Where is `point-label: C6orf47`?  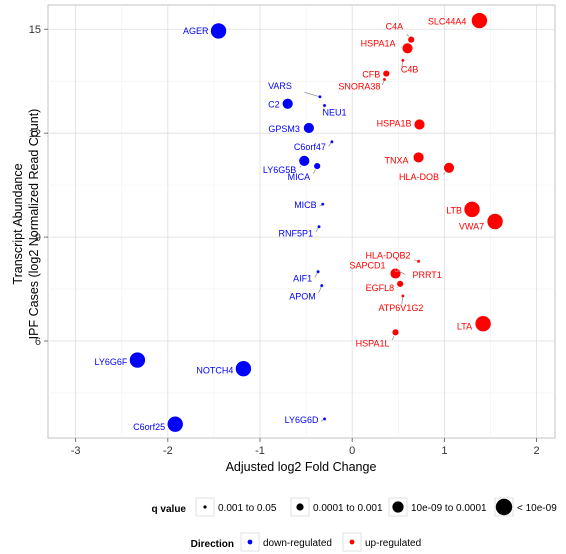
point-label: C6orf47 is located at coordinates (310, 147).